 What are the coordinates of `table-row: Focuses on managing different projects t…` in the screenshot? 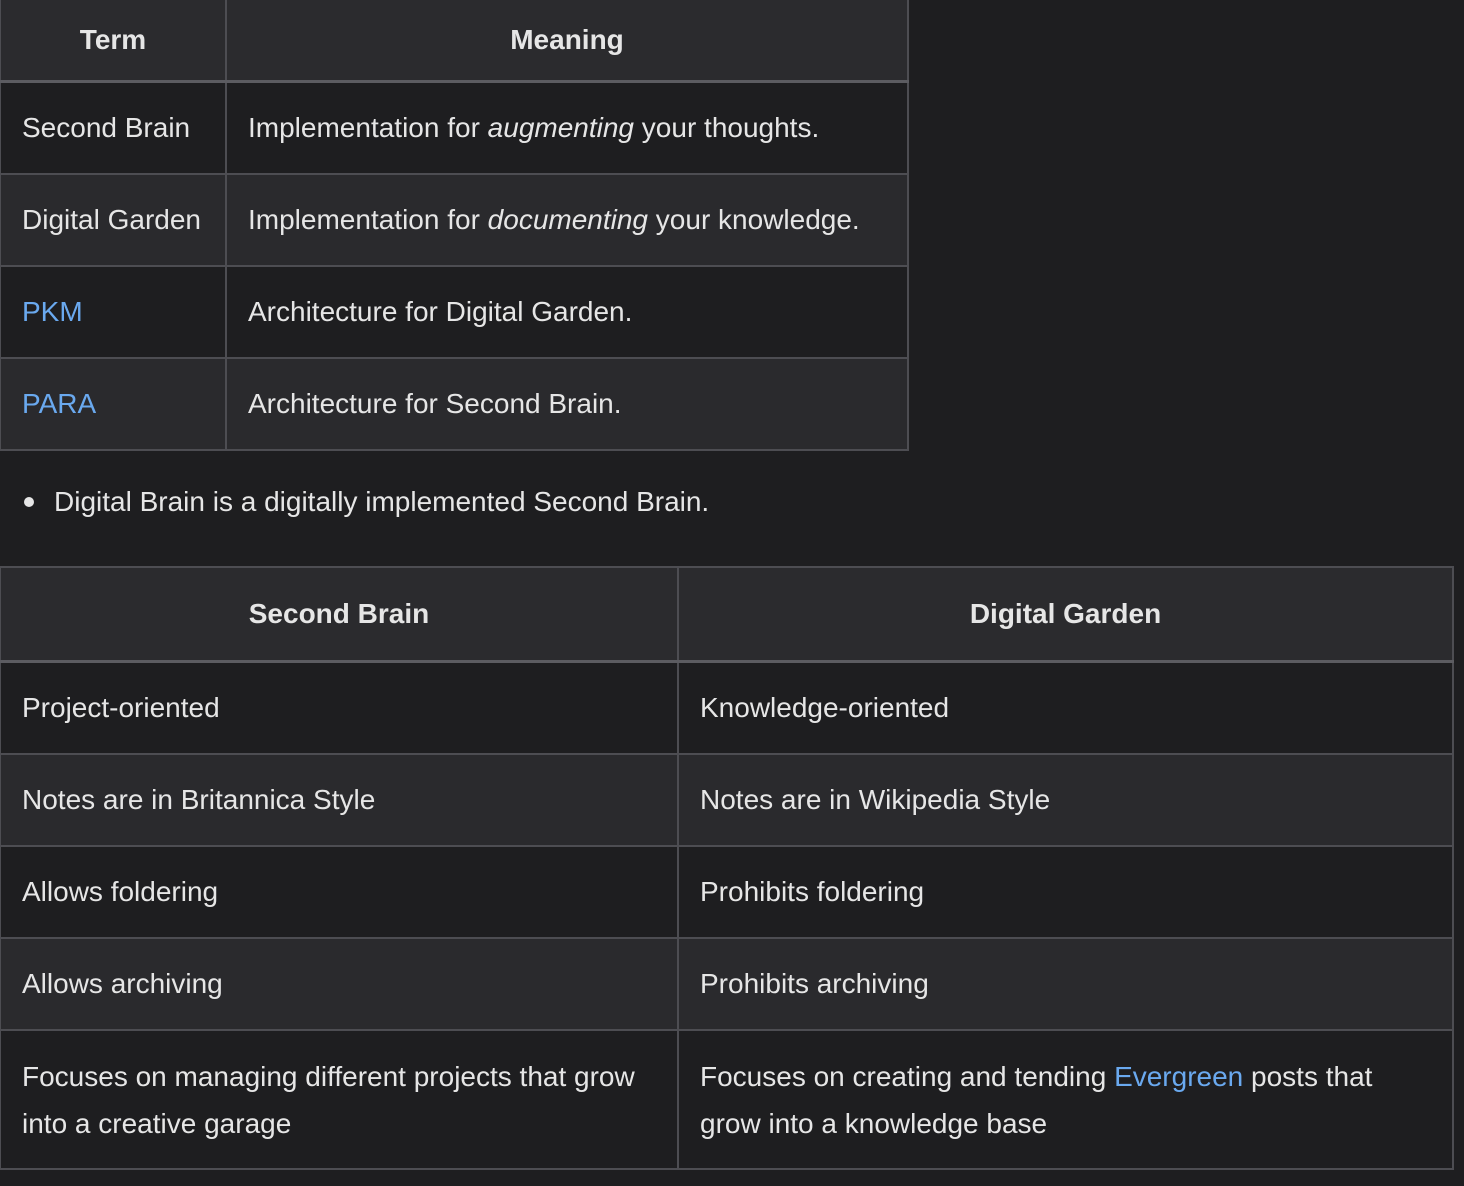 It's located at (727, 1099).